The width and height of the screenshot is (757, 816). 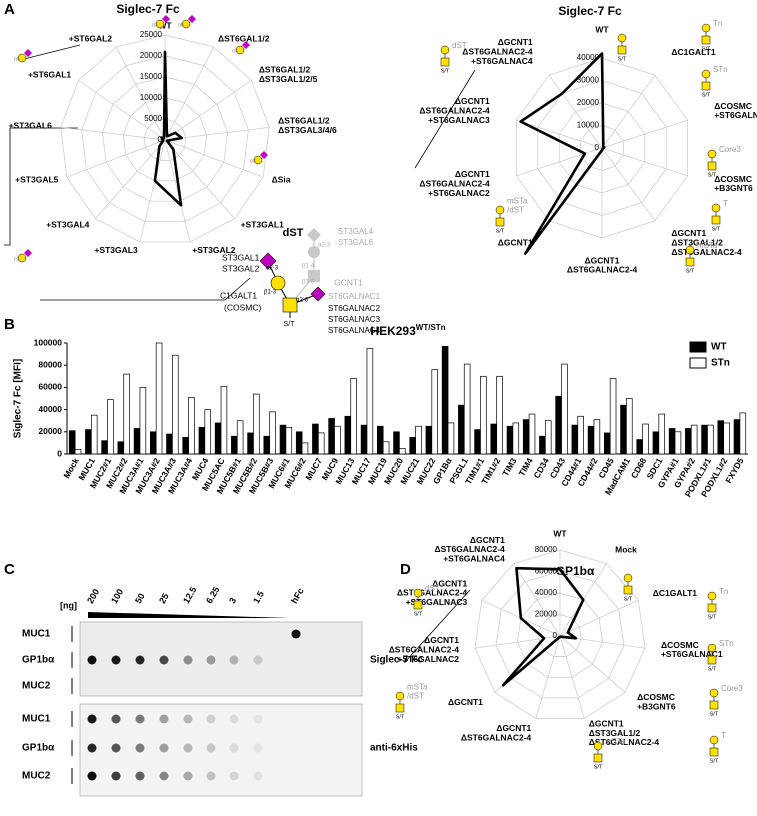 What do you see at coordinates (181, 25) in the screenshot?
I see `icon-linkage: α6` at bounding box center [181, 25].